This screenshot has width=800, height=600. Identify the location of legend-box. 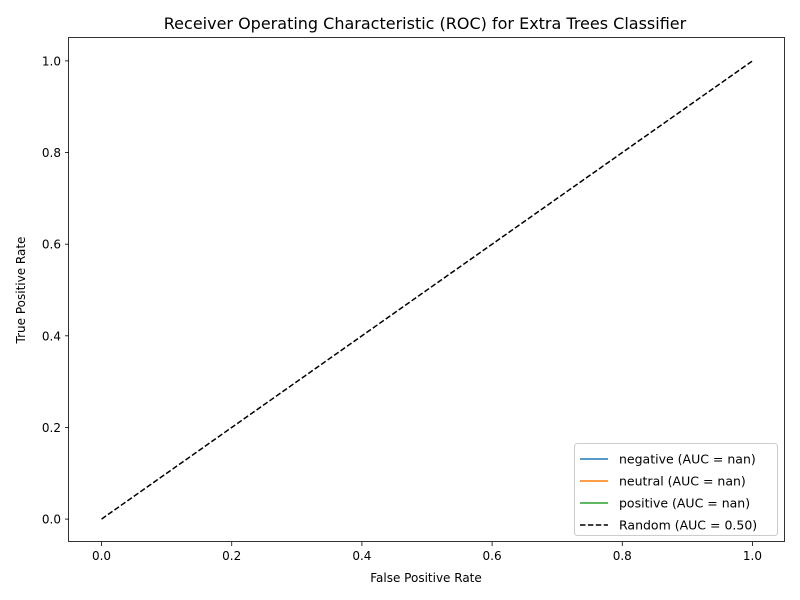
(676, 489).